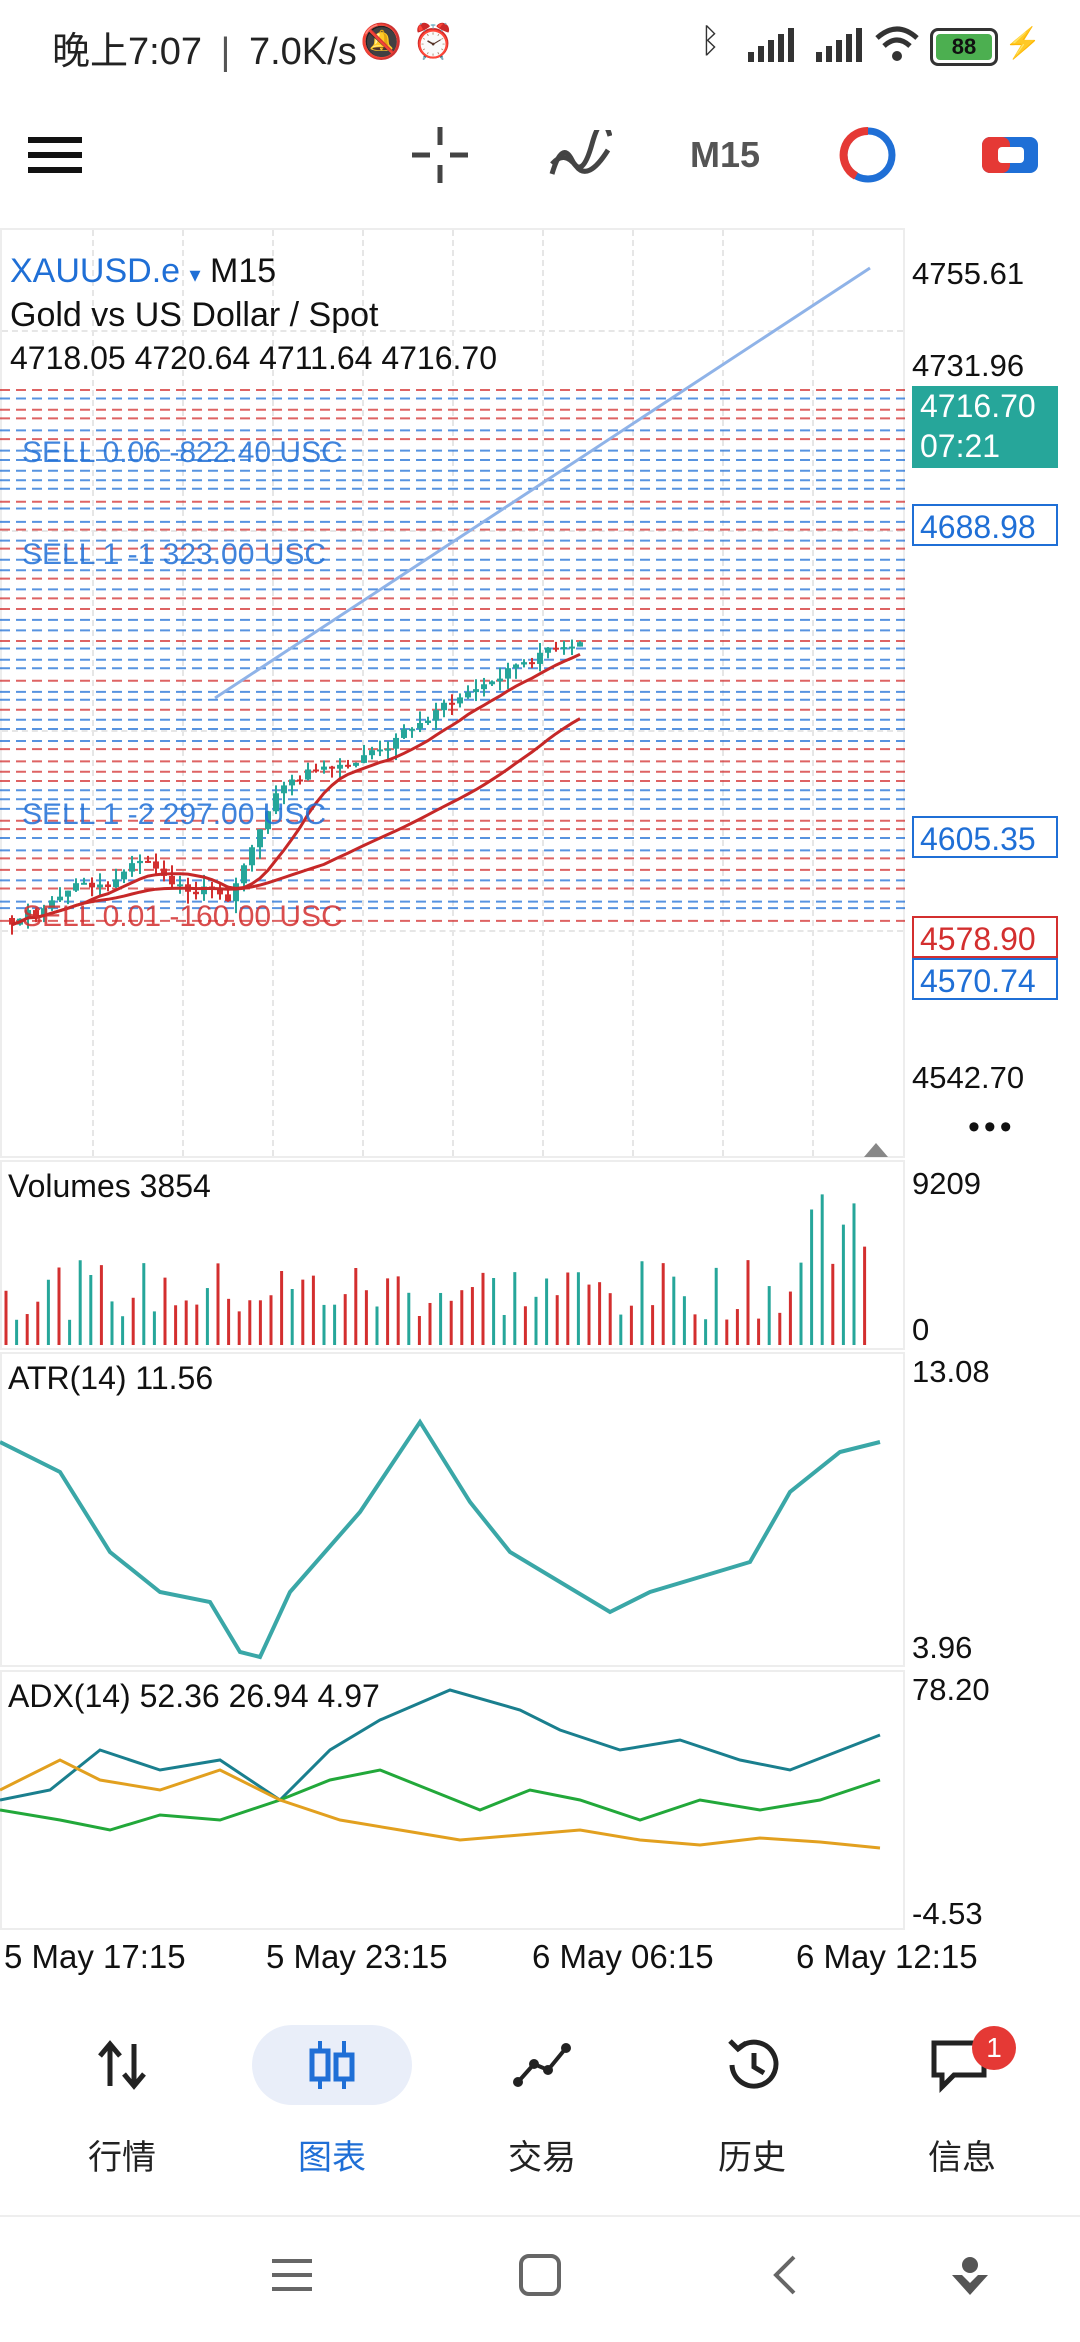  Describe the element at coordinates (174, 554) in the screenshot. I see `order-line-label: SELL 1 -1 323.00 USC` at that location.